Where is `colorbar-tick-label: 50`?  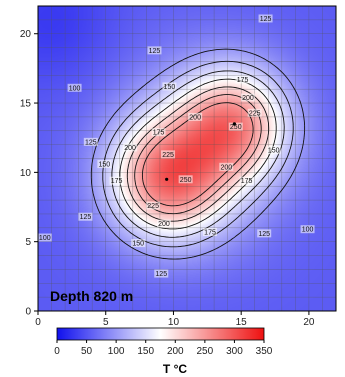 colorbar-tick-label: 50 is located at coordinates (87, 351).